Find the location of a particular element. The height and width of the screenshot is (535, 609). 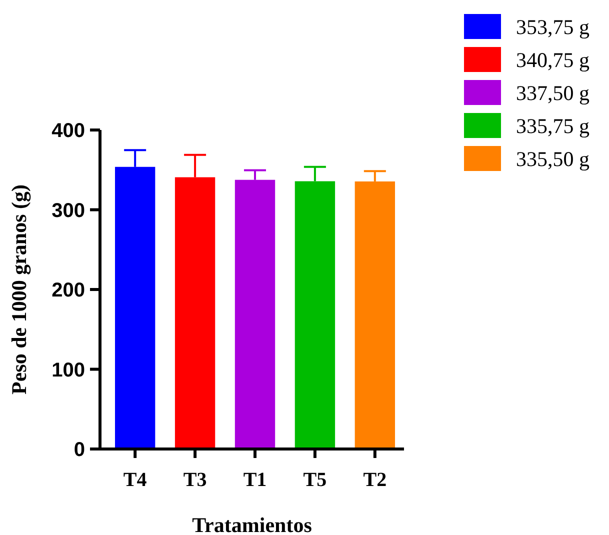

x-tick-label: T2 is located at coordinates (375, 480).